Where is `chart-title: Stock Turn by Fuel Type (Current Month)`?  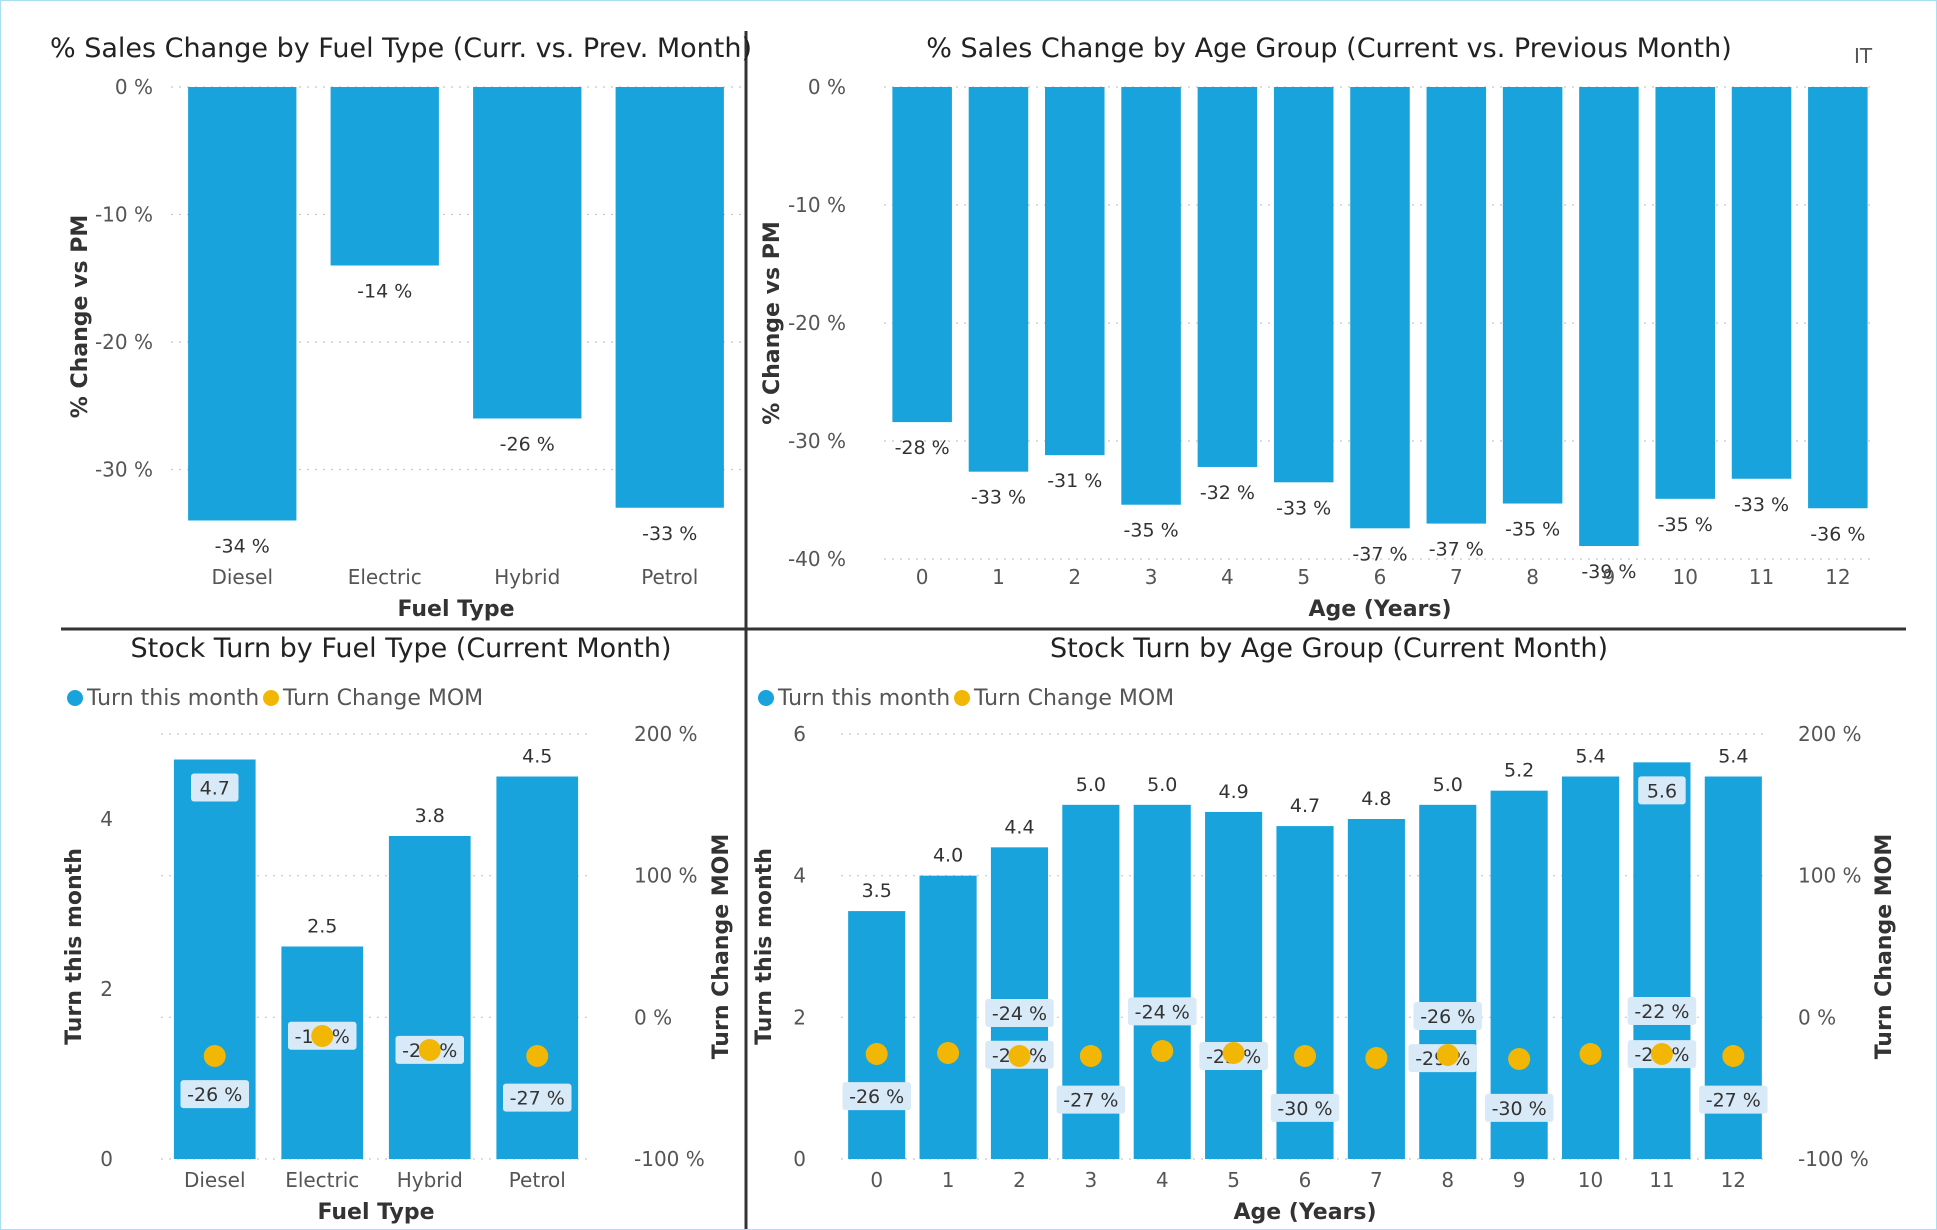
chart-title: Stock Turn by Fuel Type (Current Month) is located at coordinates (401, 648).